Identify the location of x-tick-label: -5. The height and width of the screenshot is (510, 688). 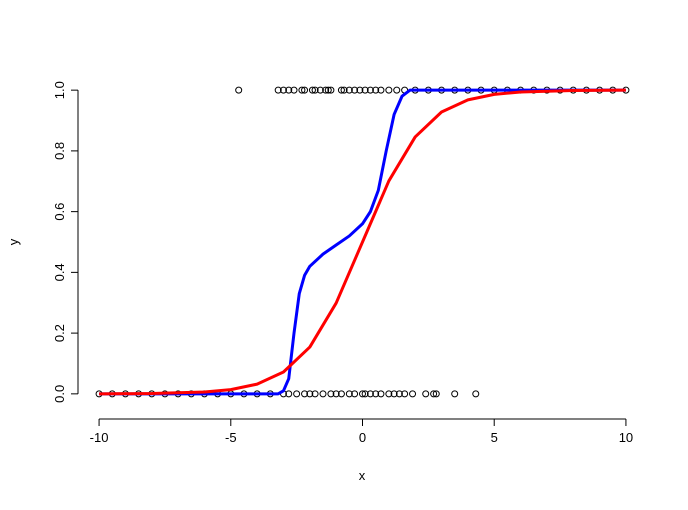
(231, 437).